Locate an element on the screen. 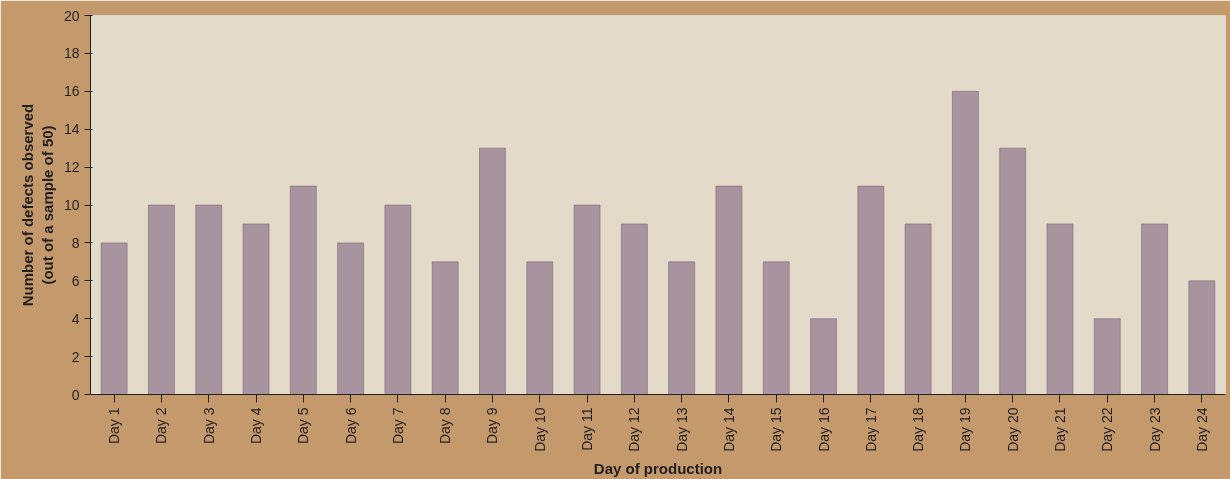 The height and width of the screenshot is (479, 1230). x-tick-label: Day 10 is located at coordinates (539, 429).